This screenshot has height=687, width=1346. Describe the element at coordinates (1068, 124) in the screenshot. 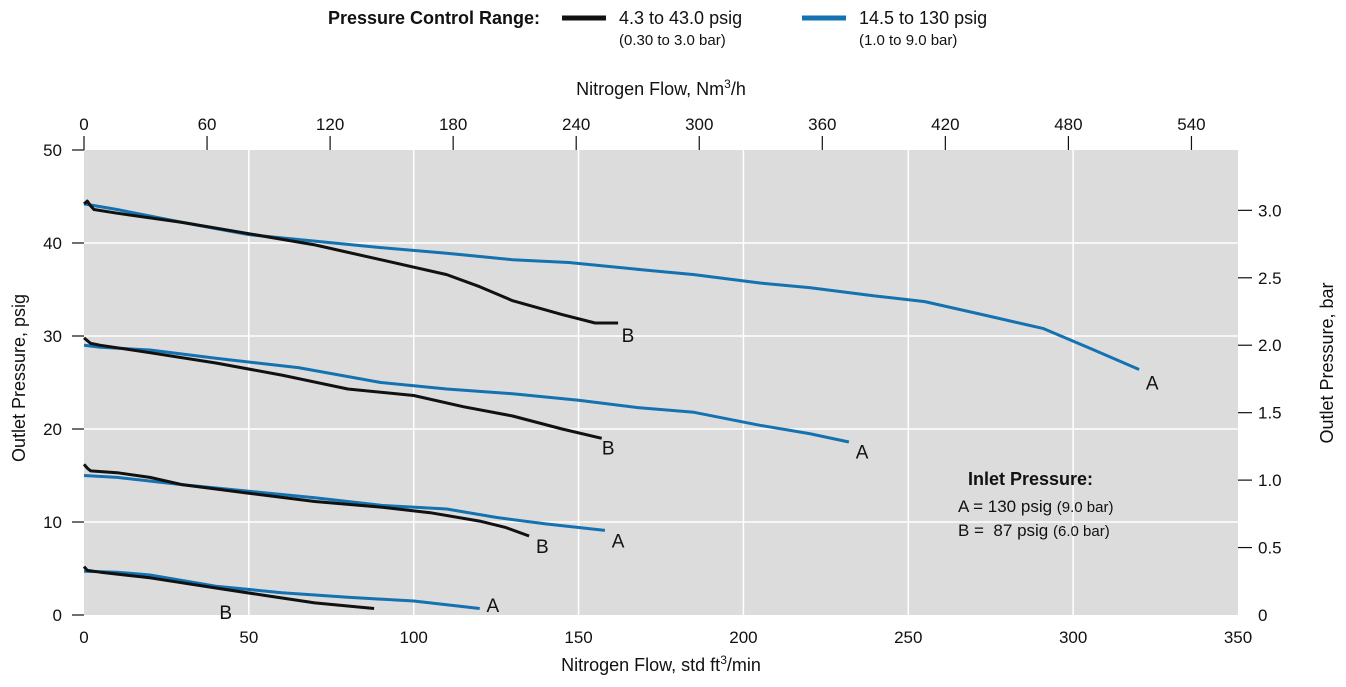

I see `top-tick-label: 480` at that location.